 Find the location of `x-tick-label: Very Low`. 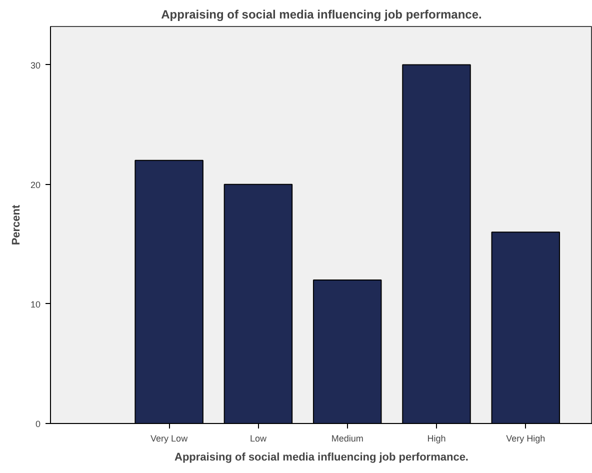

x-tick-label: Very Low is located at coordinates (169, 439).